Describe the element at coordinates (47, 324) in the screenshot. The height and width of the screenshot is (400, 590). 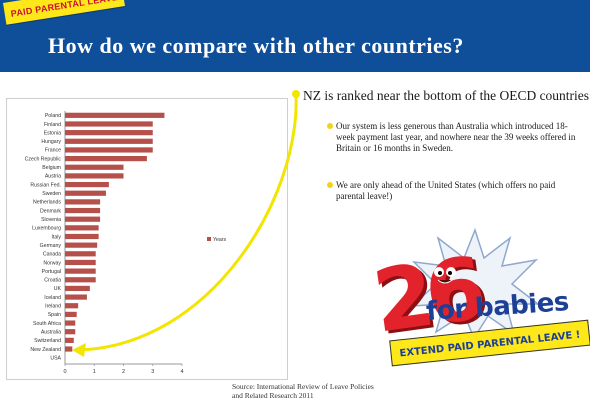
I see `category-label: South Africa` at that location.